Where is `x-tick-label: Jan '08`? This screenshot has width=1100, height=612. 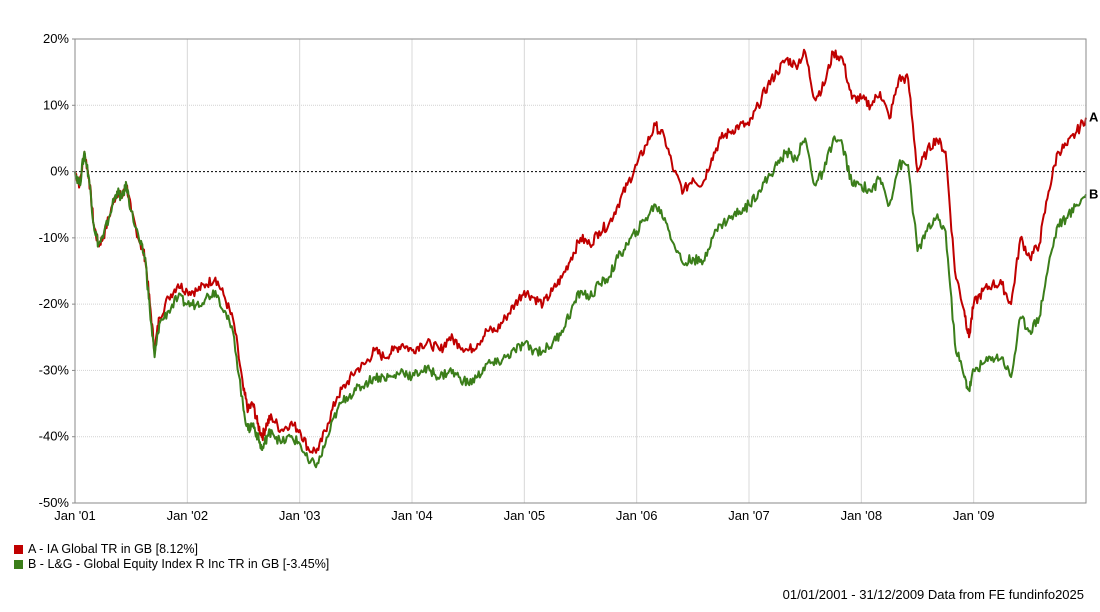
x-tick-label: Jan '08 is located at coordinates (862, 515).